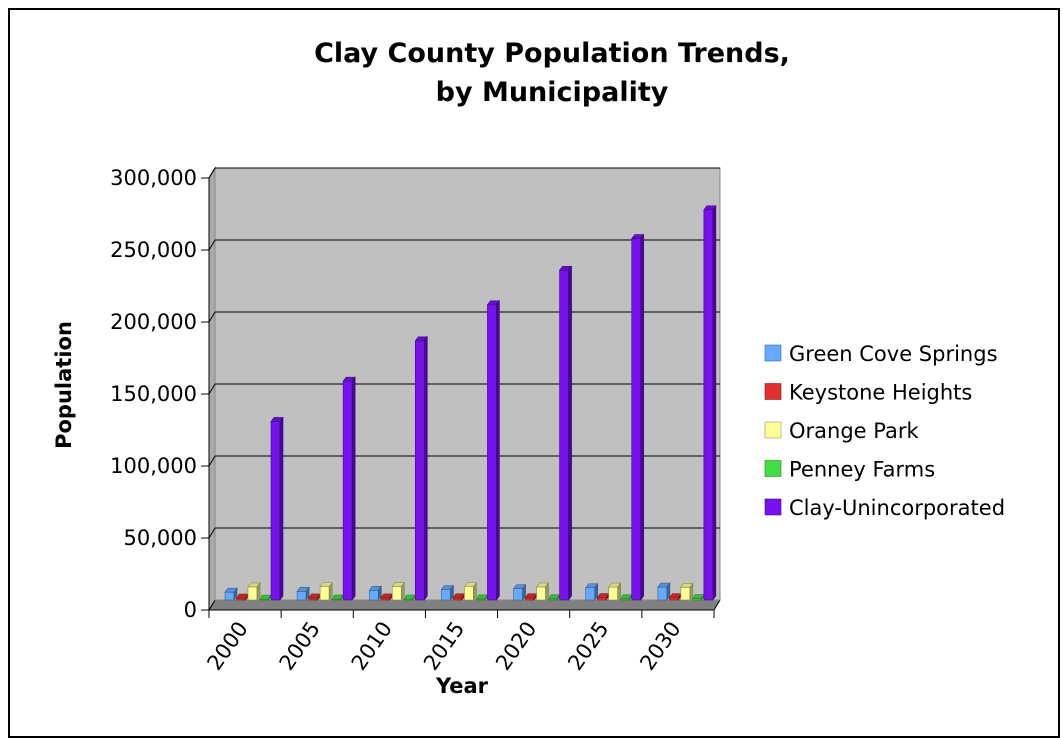 Image resolution: width=1063 pixels, height=738 pixels. What do you see at coordinates (227, 646) in the screenshot?
I see `x-tick-label: 2000` at bounding box center [227, 646].